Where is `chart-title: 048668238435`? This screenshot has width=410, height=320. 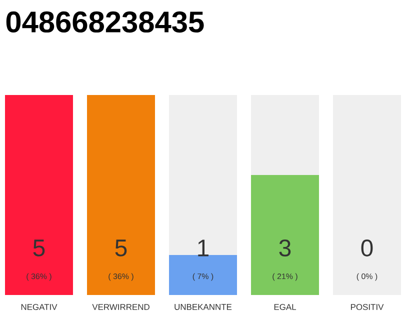
chart-title: 048668238435 is located at coordinates (105, 22).